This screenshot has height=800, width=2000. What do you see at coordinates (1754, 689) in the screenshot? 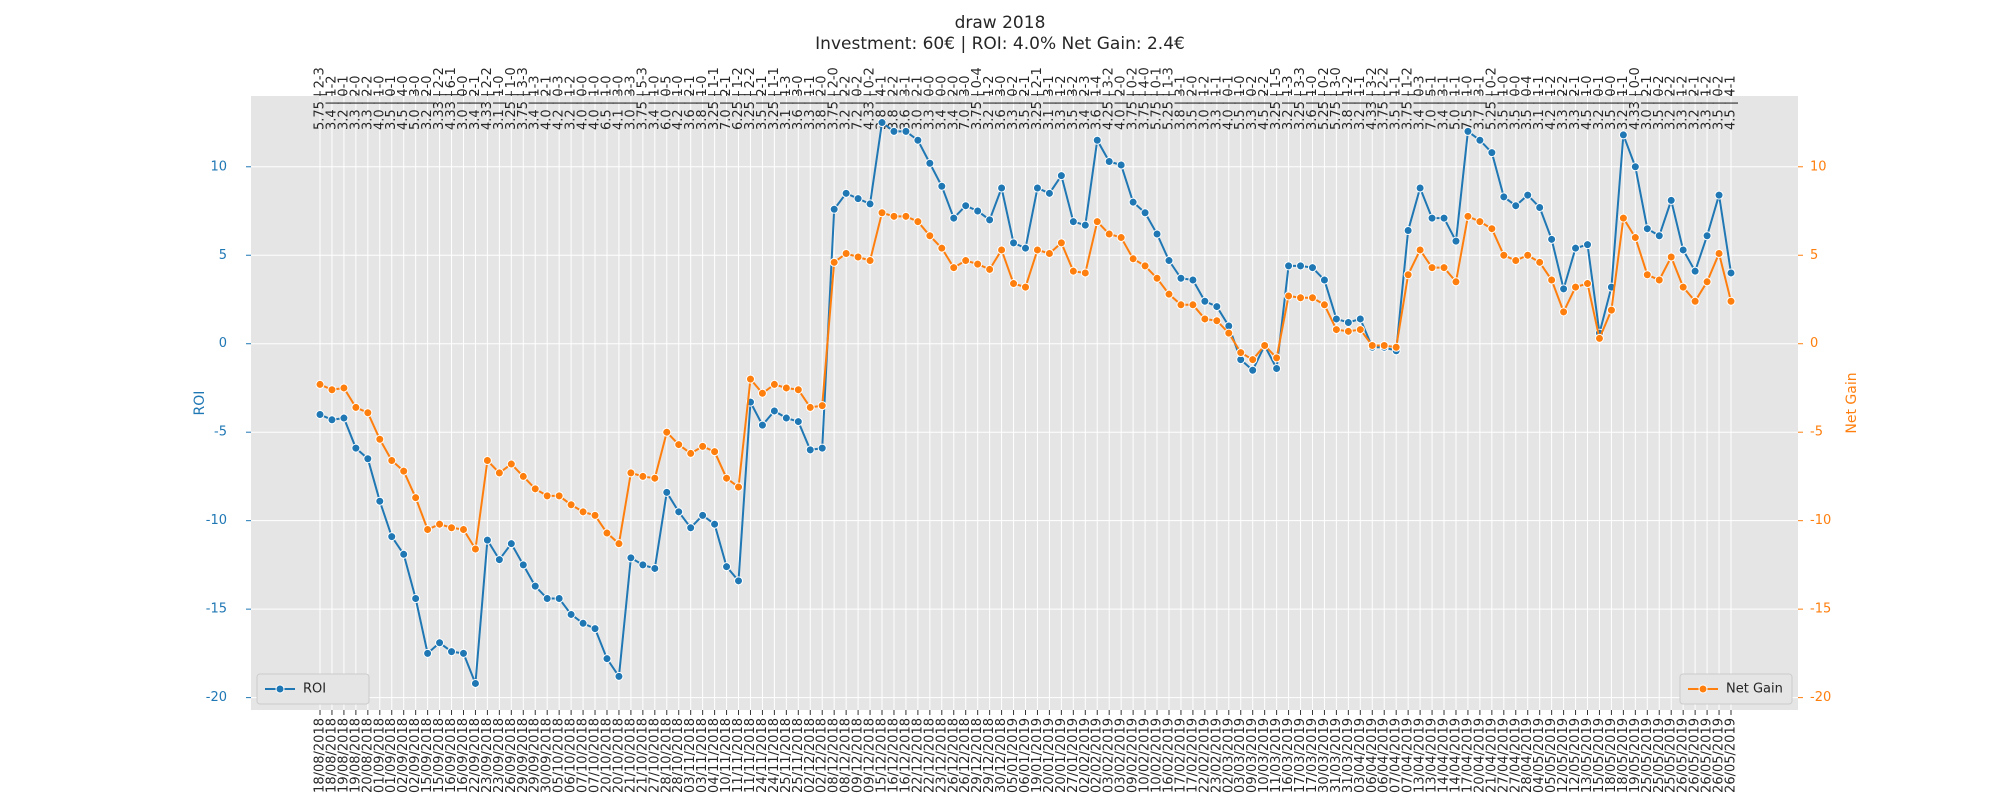
I see `legend-label: Net Gain` at bounding box center [1754, 689].